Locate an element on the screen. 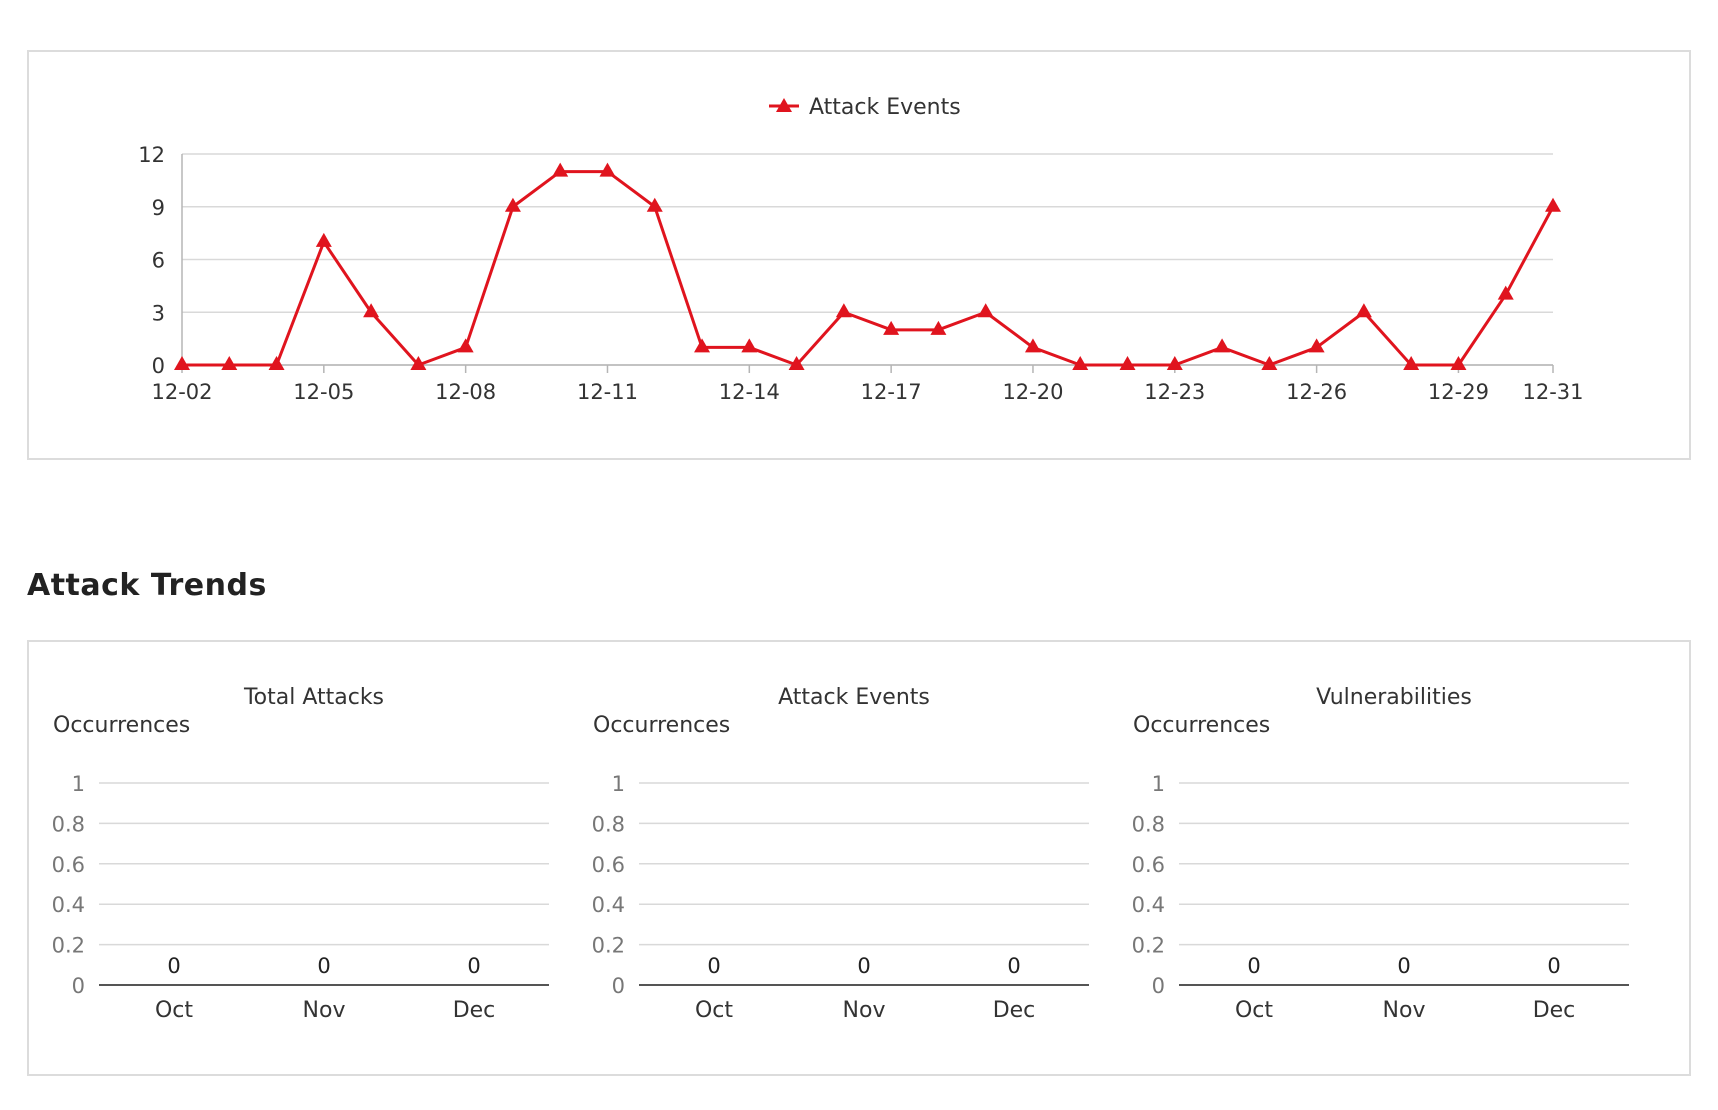 The image size is (1718, 1110). x-tick-label: 12-17 is located at coordinates (891, 392).